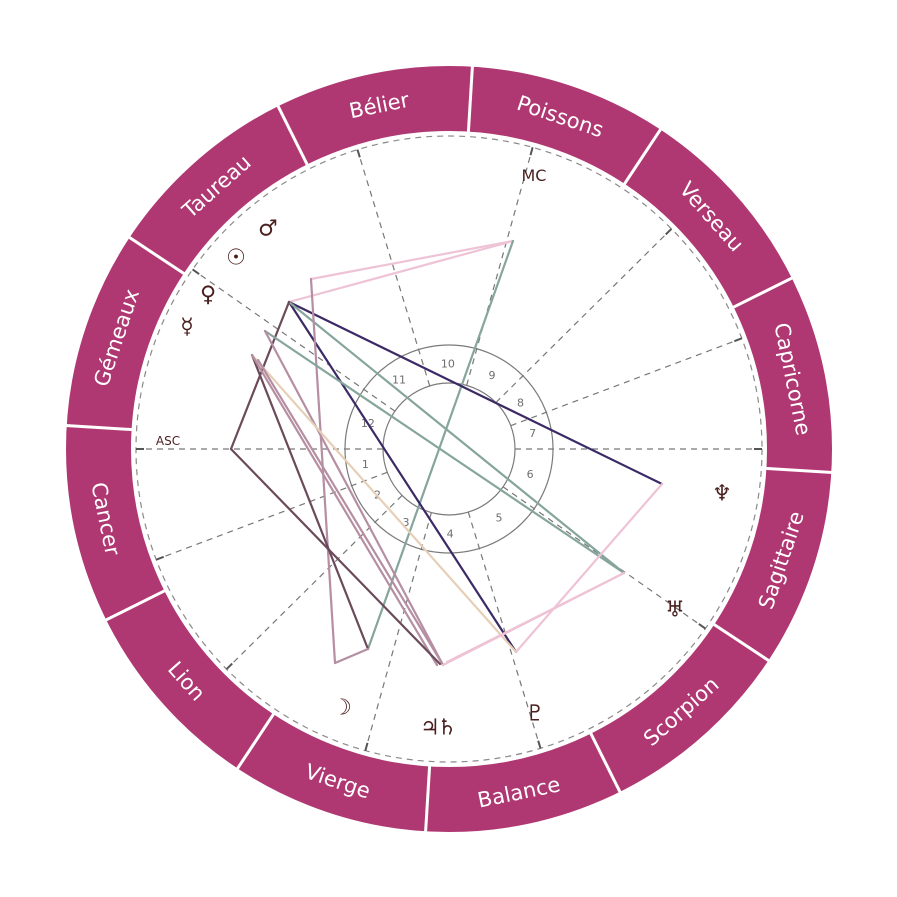  What do you see at coordinates (675, 610) in the screenshot?
I see `planet-uranus-icon: ♅` at bounding box center [675, 610].